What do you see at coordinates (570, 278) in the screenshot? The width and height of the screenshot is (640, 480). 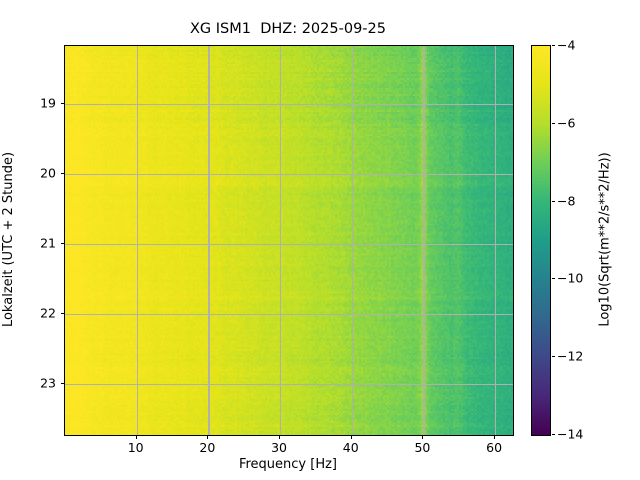 I see `colorbar-tick-label: −10` at bounding box center [570, 278].